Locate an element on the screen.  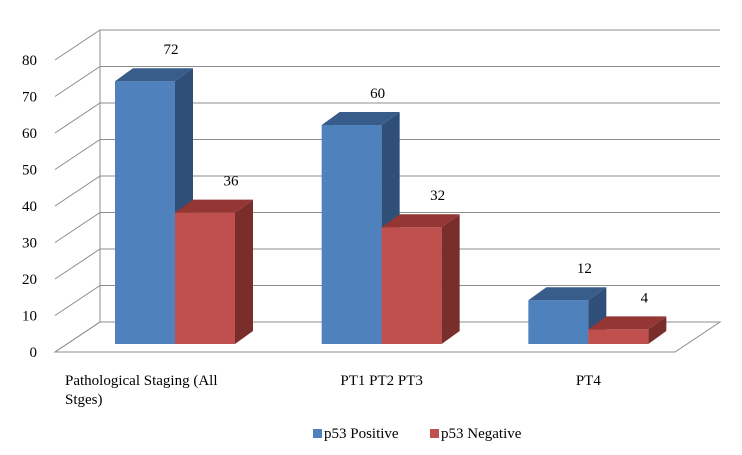
data-label: 32 is located at coordinates (437, 196).